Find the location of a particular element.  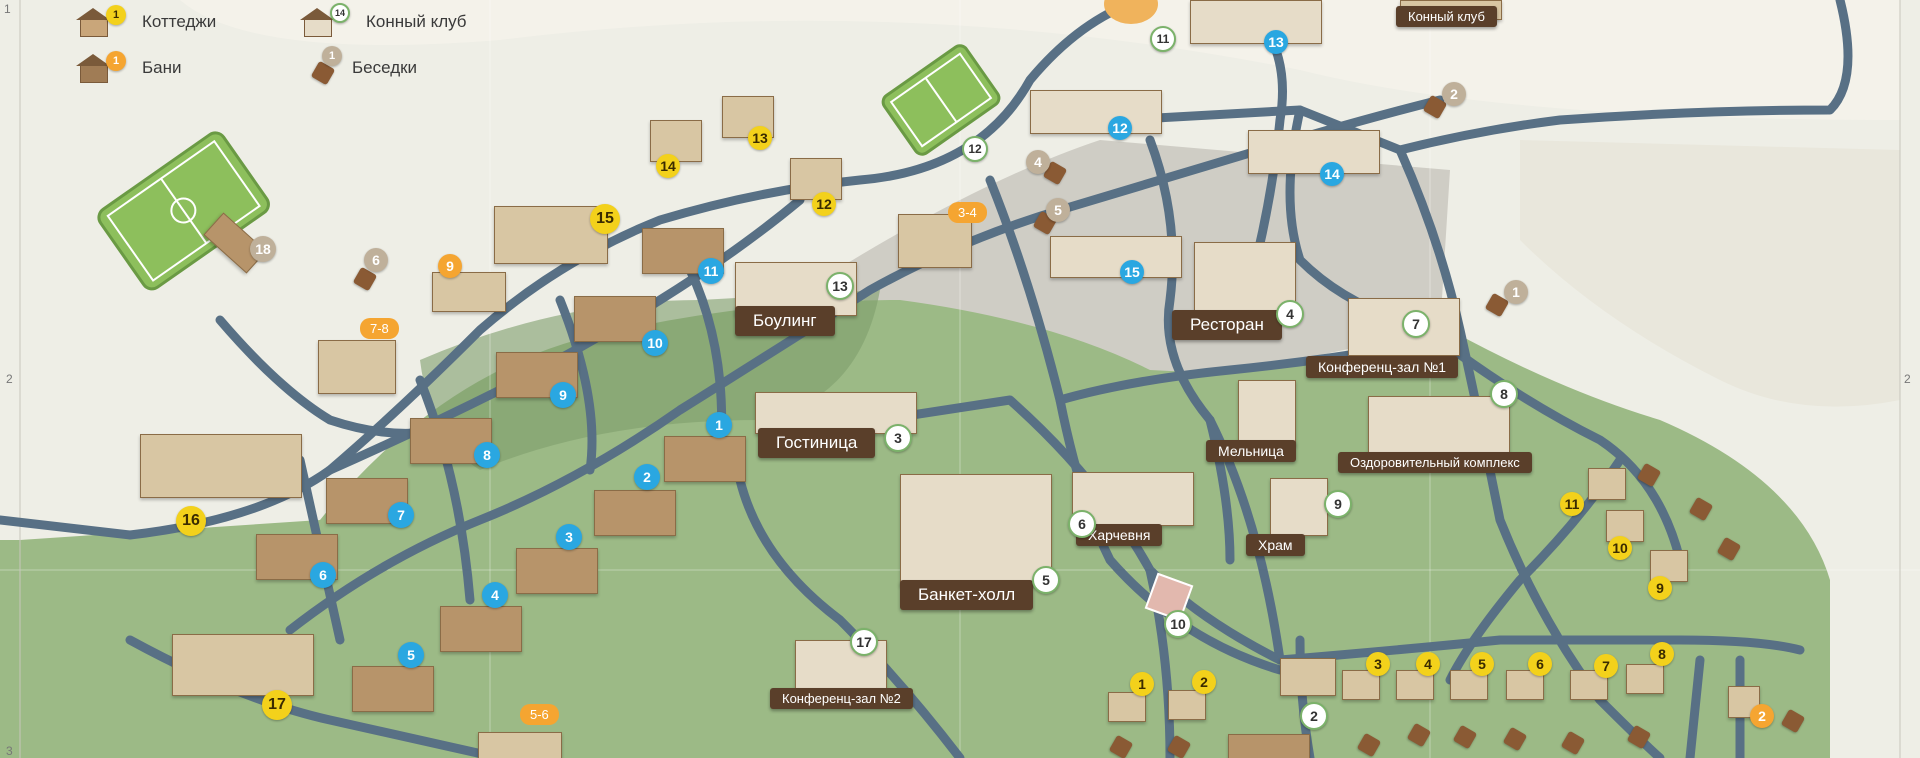

cottage-badge: 7 is located at coordinates (1606, 666).